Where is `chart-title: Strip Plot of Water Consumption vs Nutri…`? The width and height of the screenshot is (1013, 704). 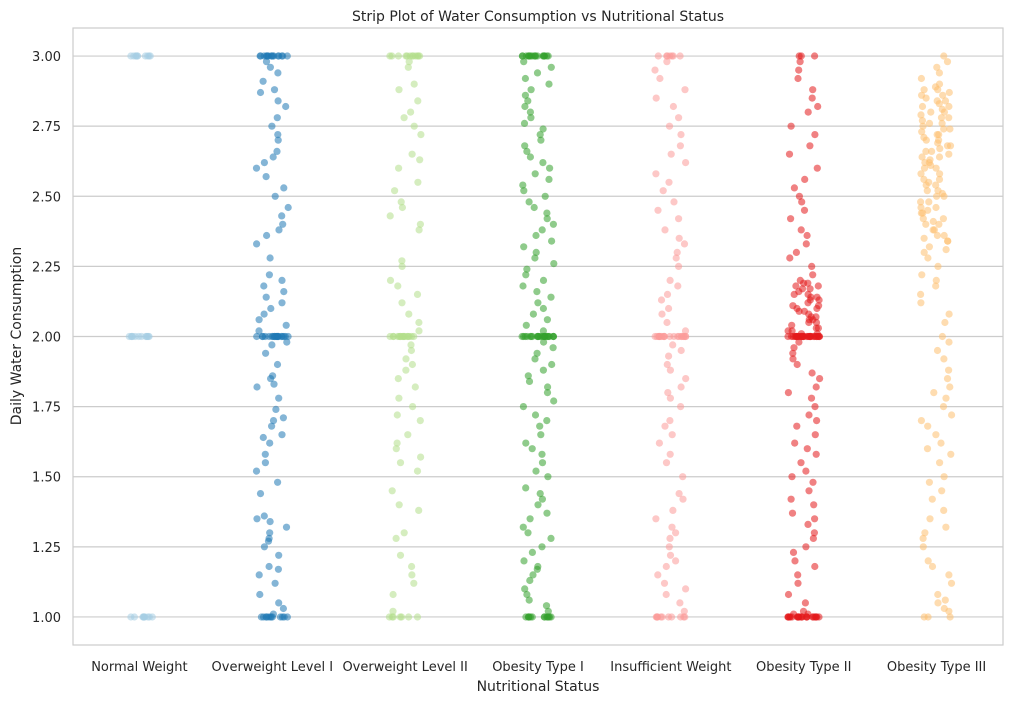
chart-title: Strip Plot of Water Consumption vs Nutri… is located at coordinates (538, 17).